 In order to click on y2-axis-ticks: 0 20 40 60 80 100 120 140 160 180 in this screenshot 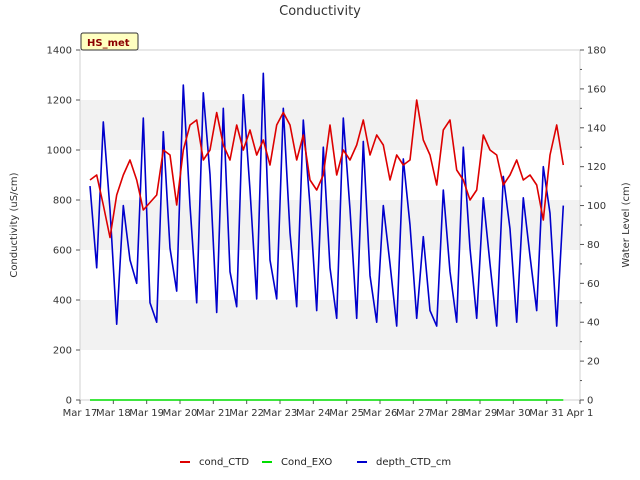, I will do `click(593, 226)`.